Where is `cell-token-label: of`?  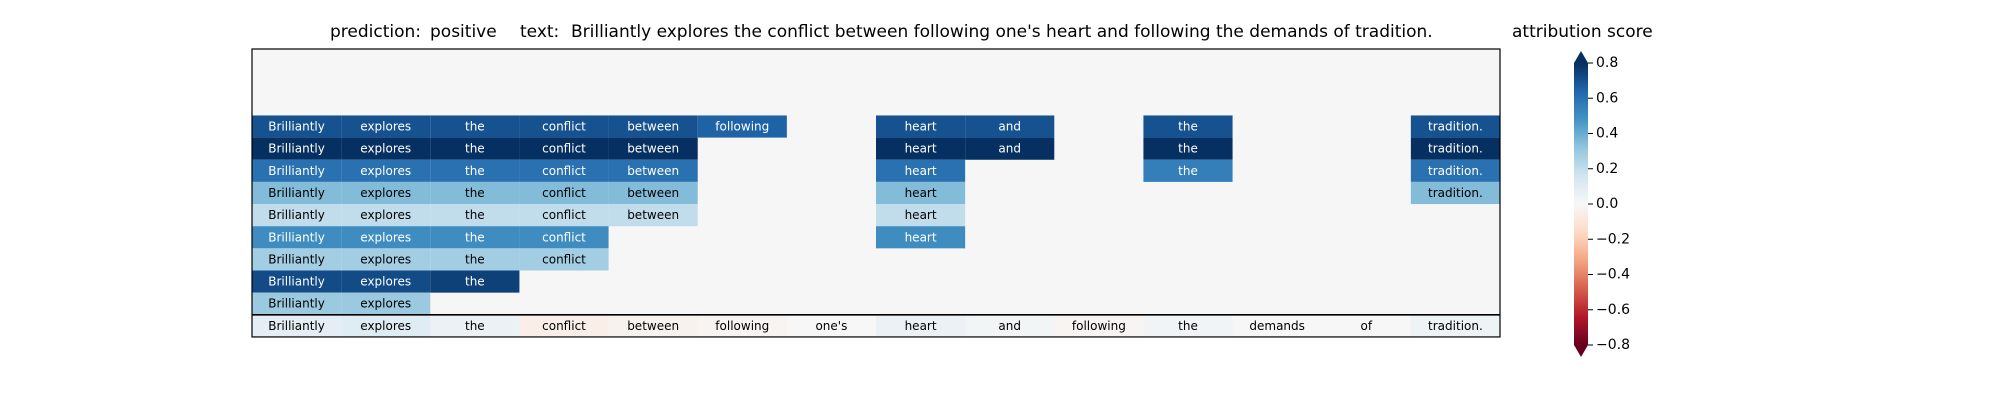 cell-token-label: of is located at coordinates (1366, 326).